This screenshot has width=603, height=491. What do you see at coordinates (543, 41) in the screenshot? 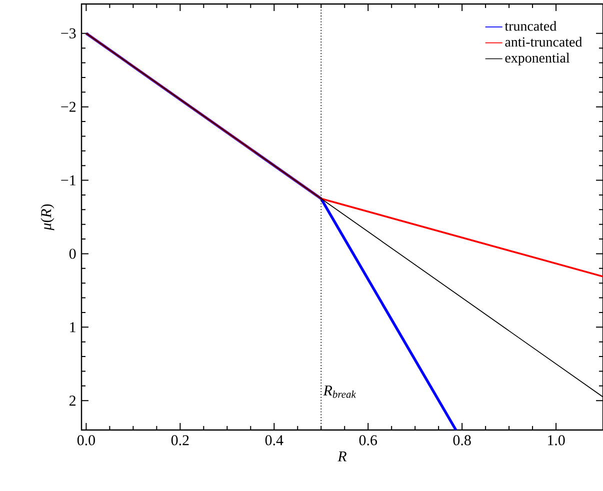
I see `legend-label: anti-truncated` at bounding box center [543, 41].